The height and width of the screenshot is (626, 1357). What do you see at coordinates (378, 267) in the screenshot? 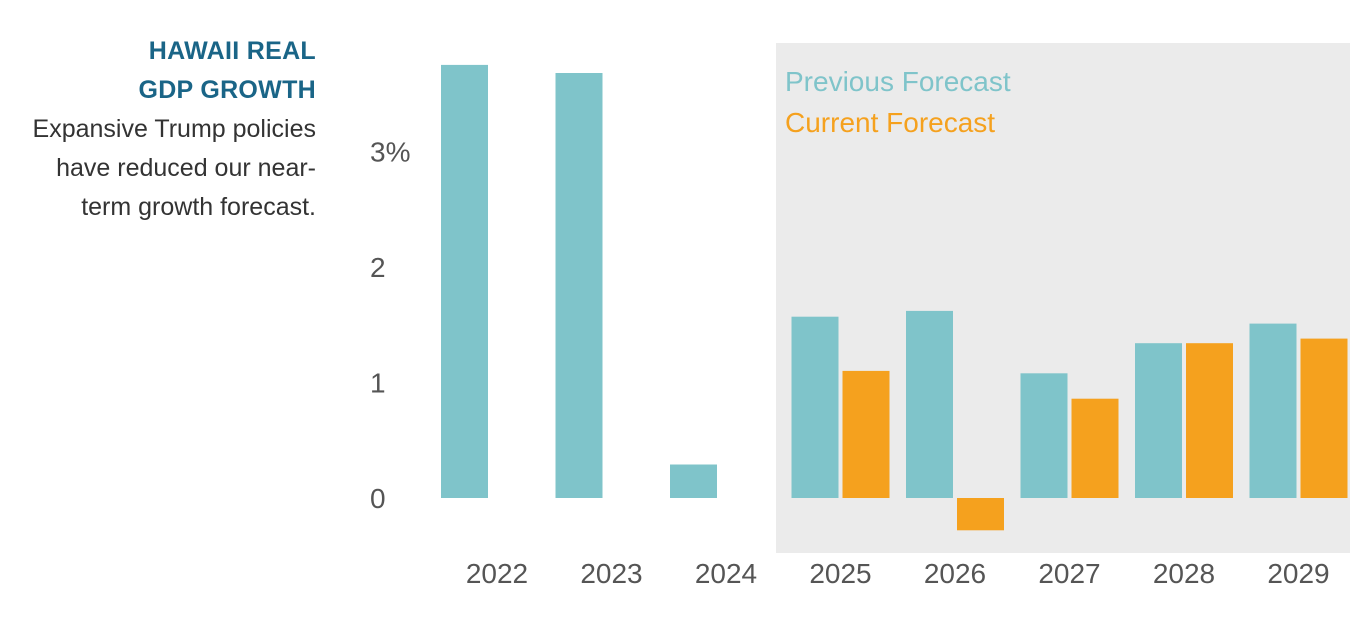
I see `y-tick-label: 2` at bounding box center [378, 267].